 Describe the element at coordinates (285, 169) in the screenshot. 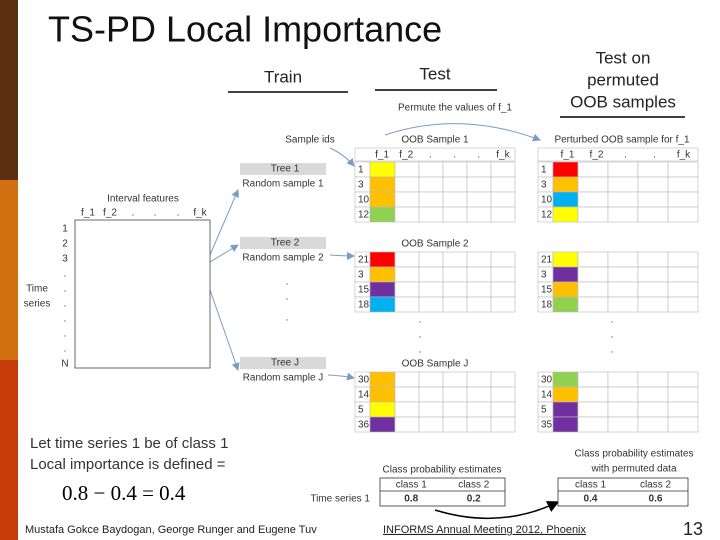

I see `tree-label: Tree 1` at that location.